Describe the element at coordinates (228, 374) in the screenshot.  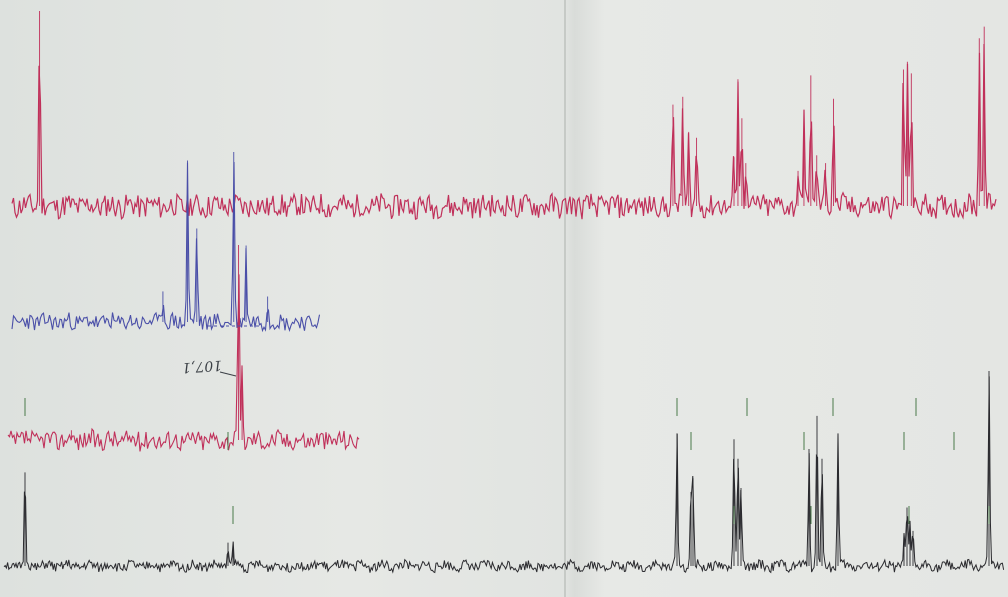
I see `annotation-pointer` at that location.